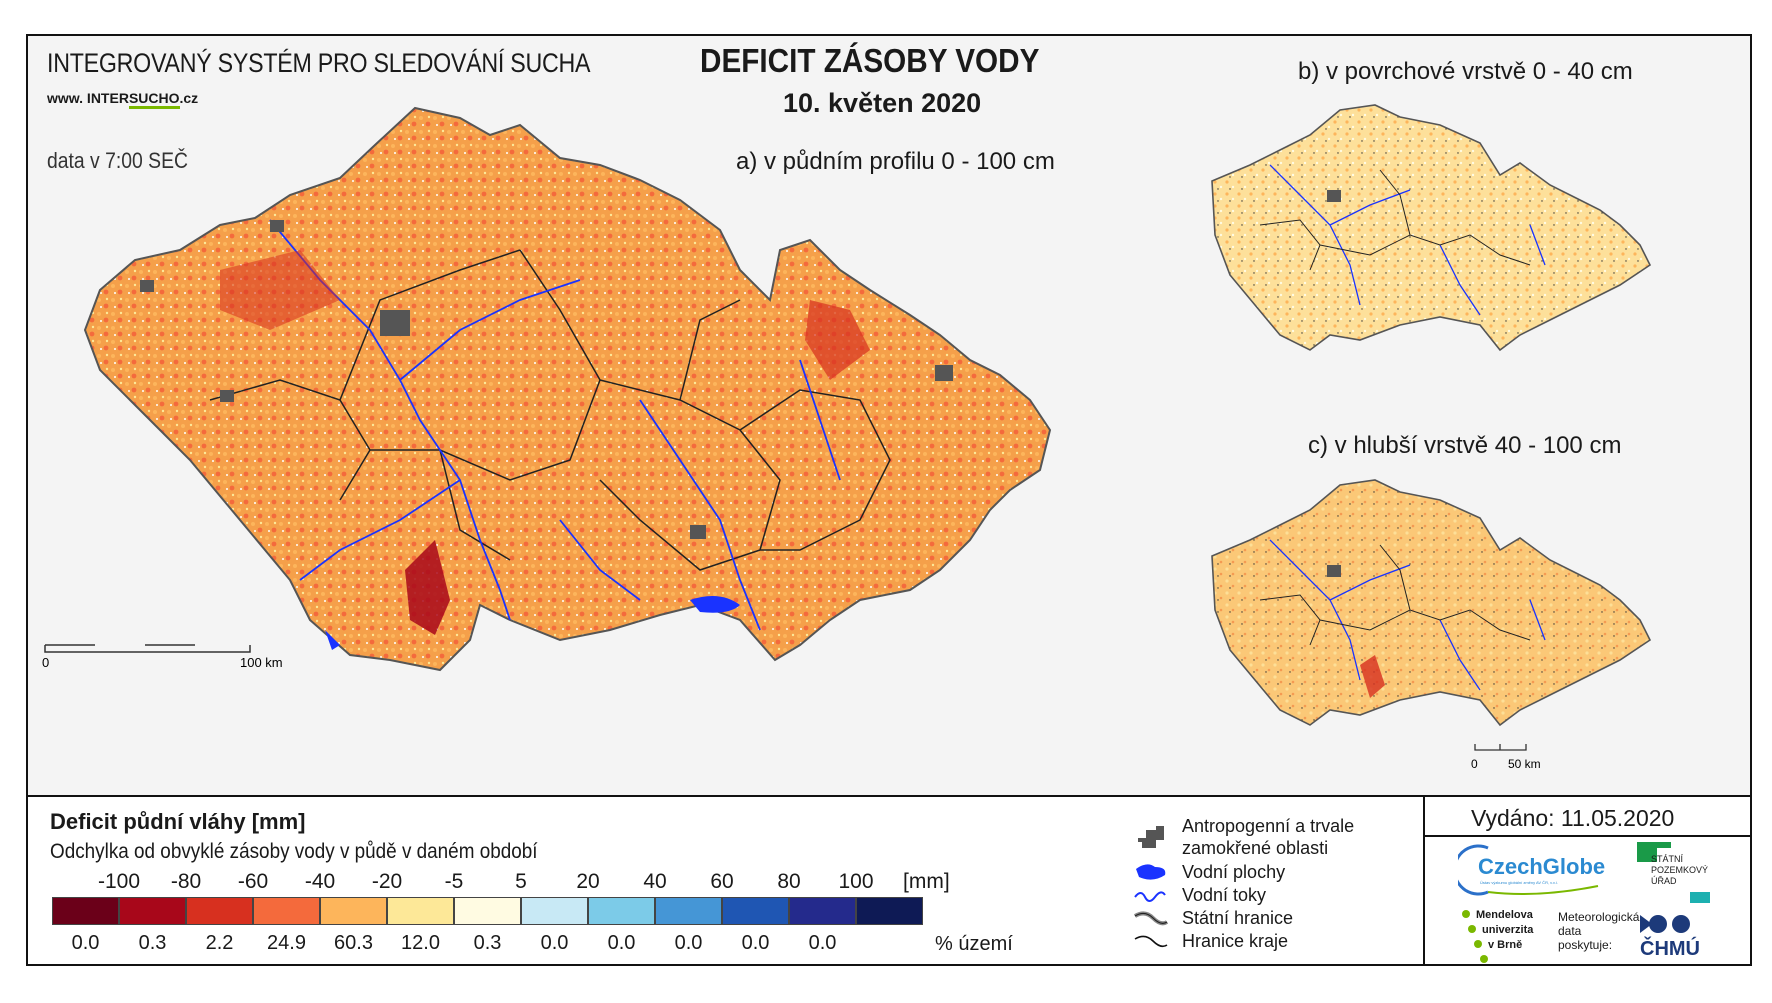 This screenshot has width=1772, height=1003. What do you see at coordinates (1151, 941) in the screenshot?
I see `region-border-icon` at bounding box center [1151, 941].